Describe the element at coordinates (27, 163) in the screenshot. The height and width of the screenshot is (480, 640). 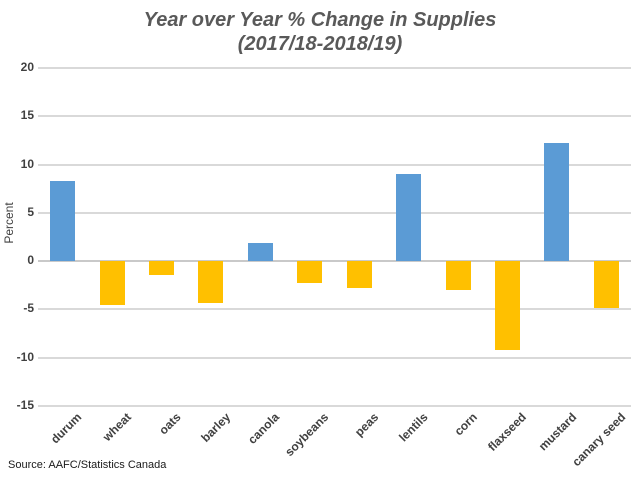
I see `y-tick-label-10: 10` at that location.